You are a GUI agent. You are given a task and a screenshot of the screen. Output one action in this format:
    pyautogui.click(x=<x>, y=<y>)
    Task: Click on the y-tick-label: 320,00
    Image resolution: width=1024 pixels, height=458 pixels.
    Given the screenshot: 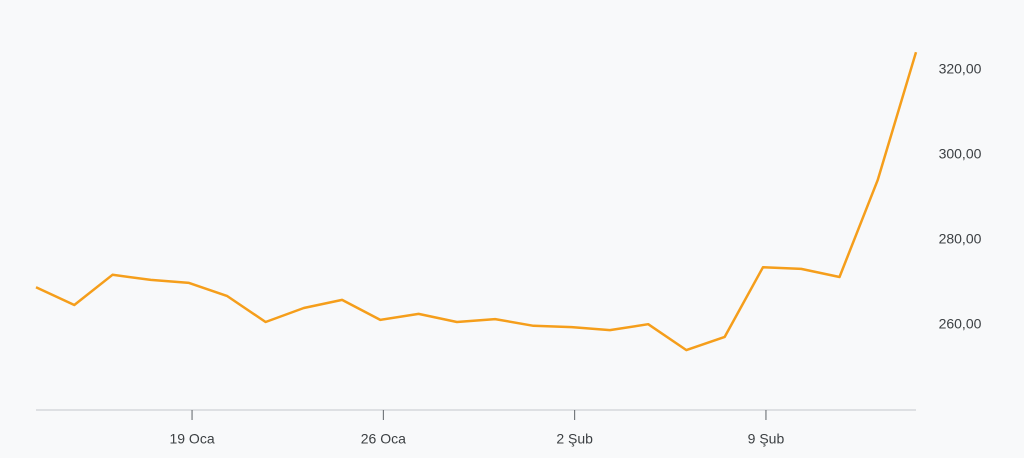 What is the action you would take?
    pyautogui.click(x=960, y=69)
    